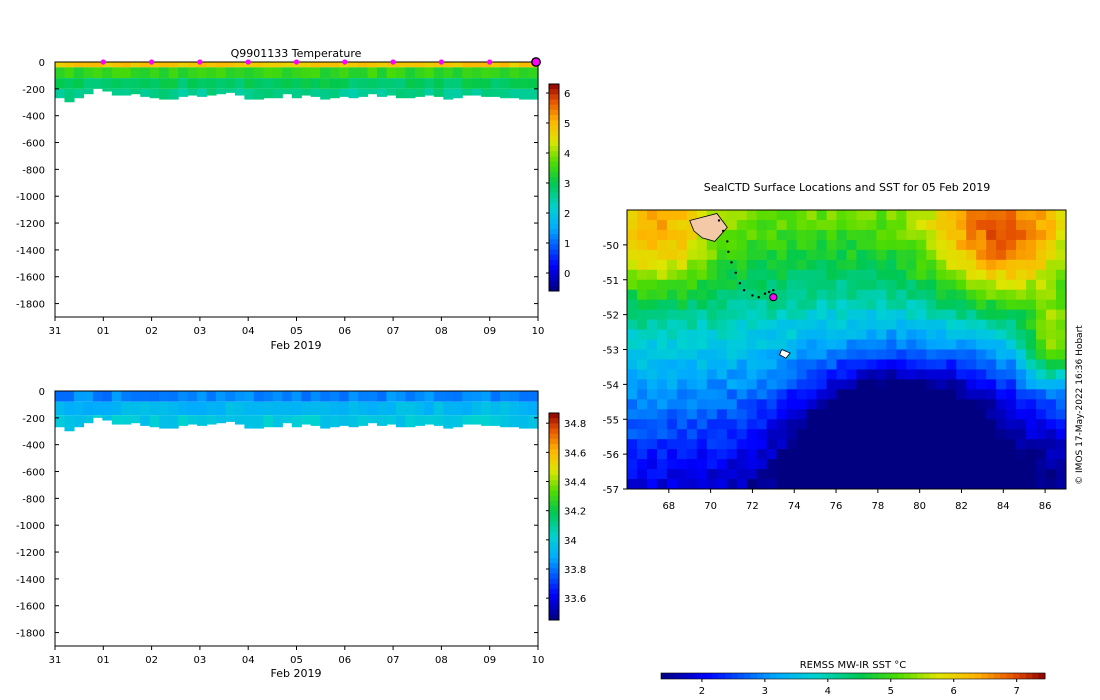 This screenshot has width=1100, height=700. Describe the element at coordinates (30, 526) in the screenshot. I see `y-tick-label: -1000` at that location.